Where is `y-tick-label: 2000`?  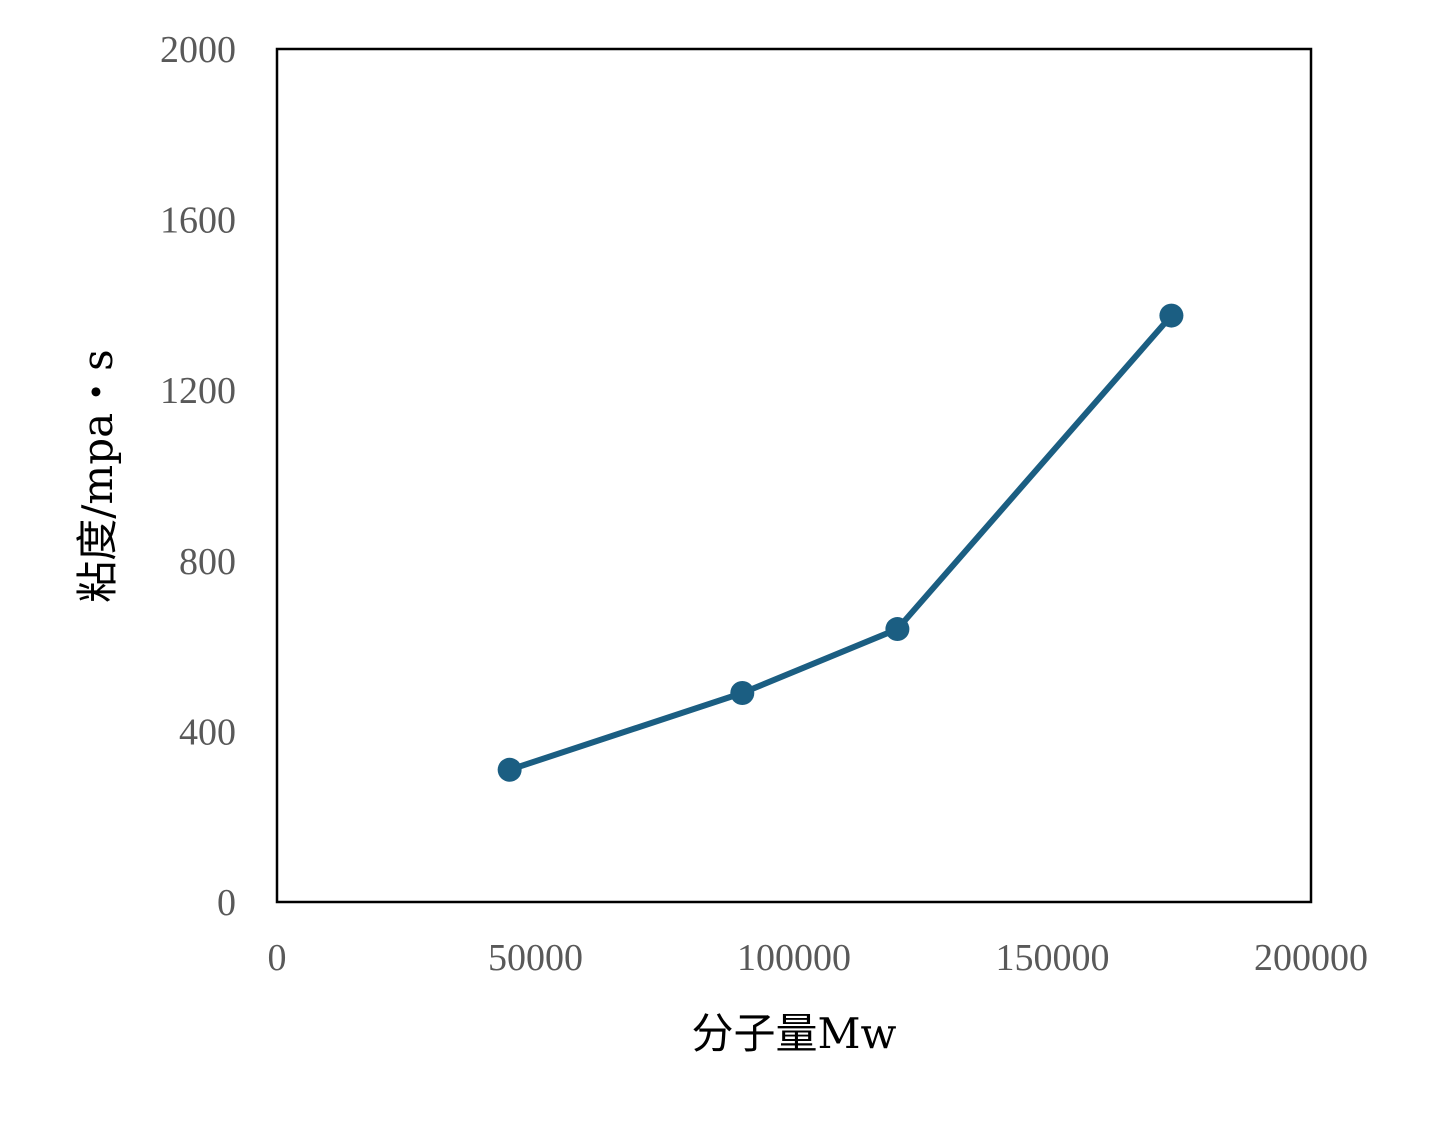
y-tick-label: 2000 is located at coordinates (198, 50).